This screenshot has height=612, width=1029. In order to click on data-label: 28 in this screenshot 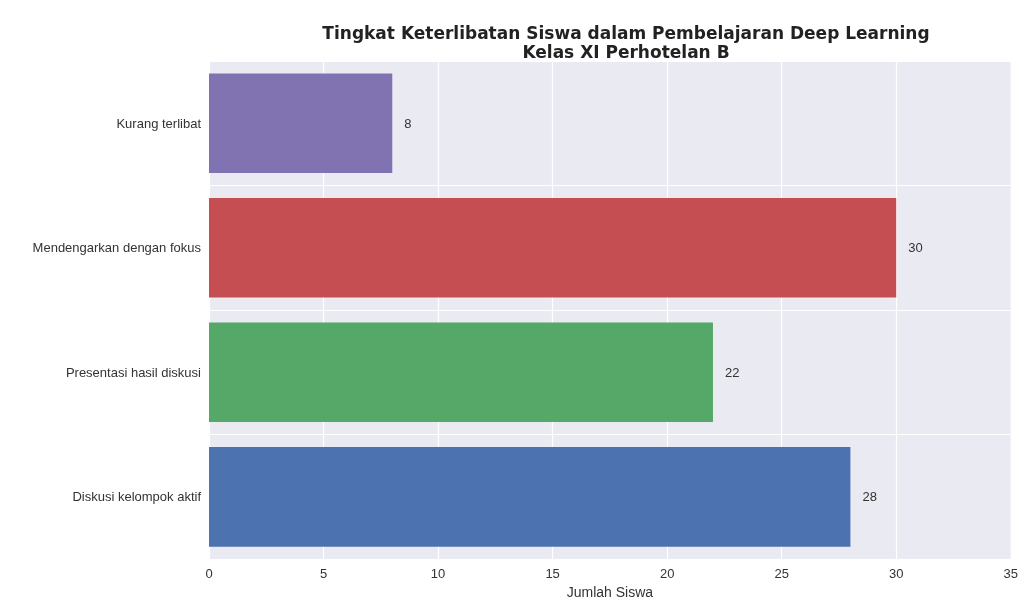, I will do `click(869, 497)`.